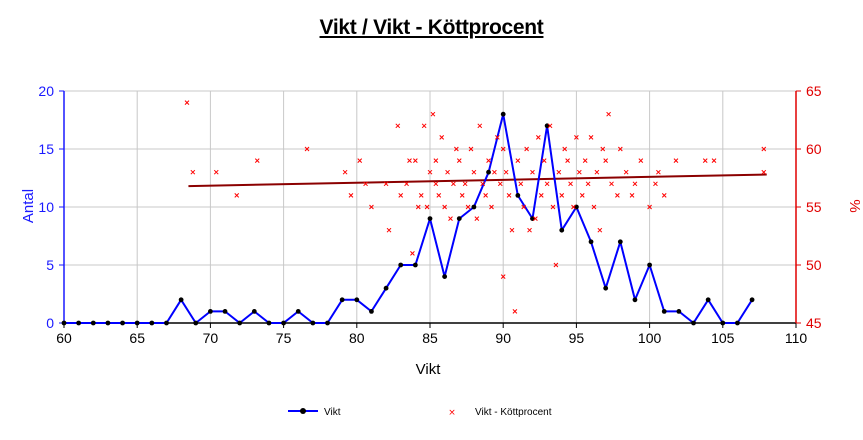  I want to click on x-tick-label: 105, so click(723, 338).